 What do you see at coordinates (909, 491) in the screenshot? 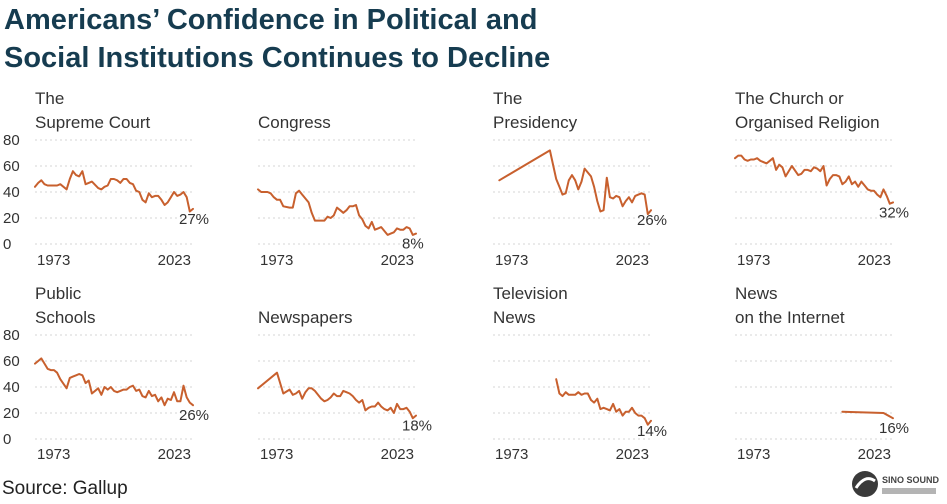
I see `logo-subtext-bar` at bounding box center [909, 491].